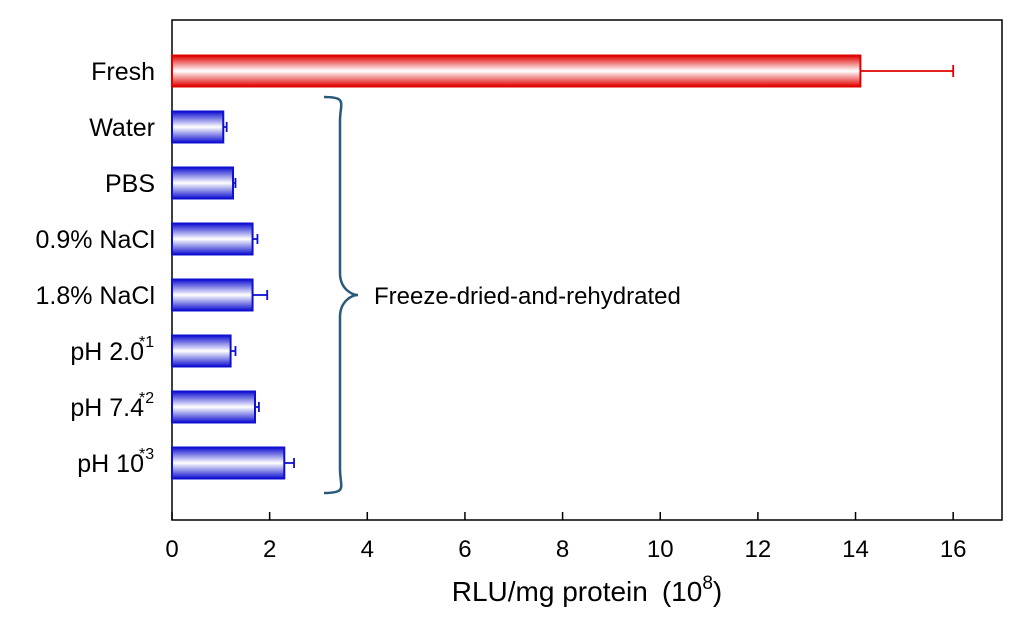 The image size is (1024, 630). I want to click on category-label-5: pH 2.0, so click(107, 352).